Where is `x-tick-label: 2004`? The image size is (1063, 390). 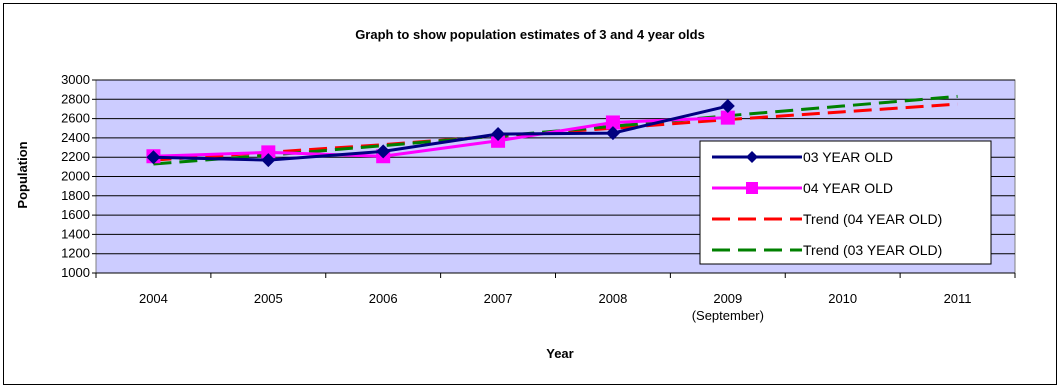 x-tick-label: 2004 is located at coordinates (153, 298).